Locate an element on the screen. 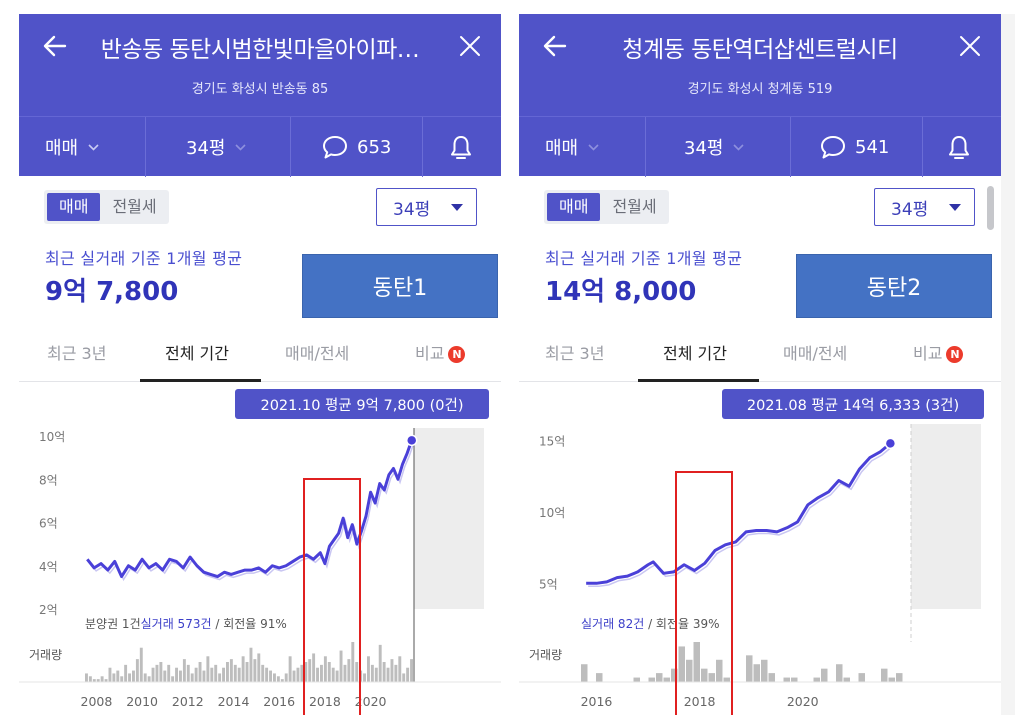 The width and height of the screenshot is (1015, 715). address: 경기도 화성시 청계동 519 is located at coordinates (760, 89).